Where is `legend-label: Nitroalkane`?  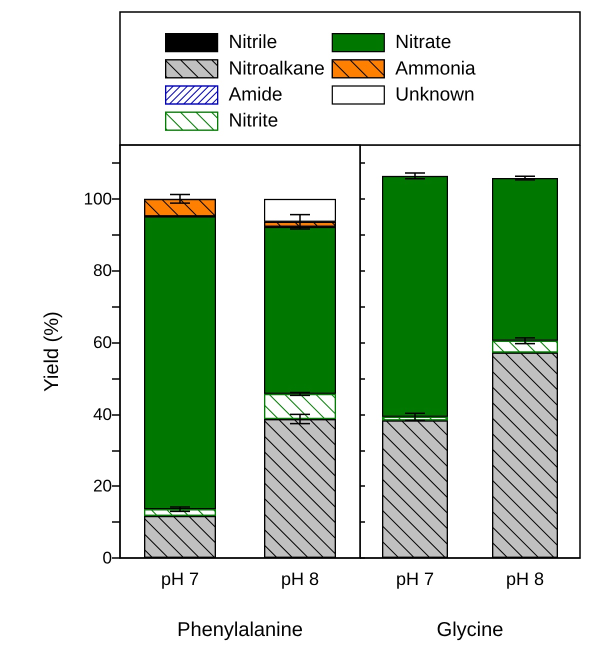
legend-label: Nitroalkane is located at coordinates (276, 69).